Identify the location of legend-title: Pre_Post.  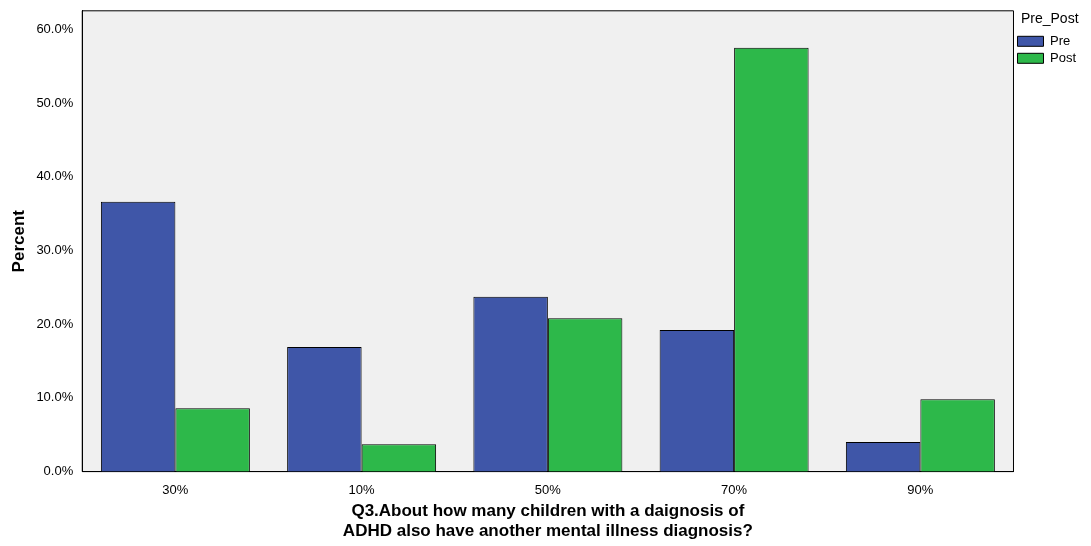
(1049, 17).